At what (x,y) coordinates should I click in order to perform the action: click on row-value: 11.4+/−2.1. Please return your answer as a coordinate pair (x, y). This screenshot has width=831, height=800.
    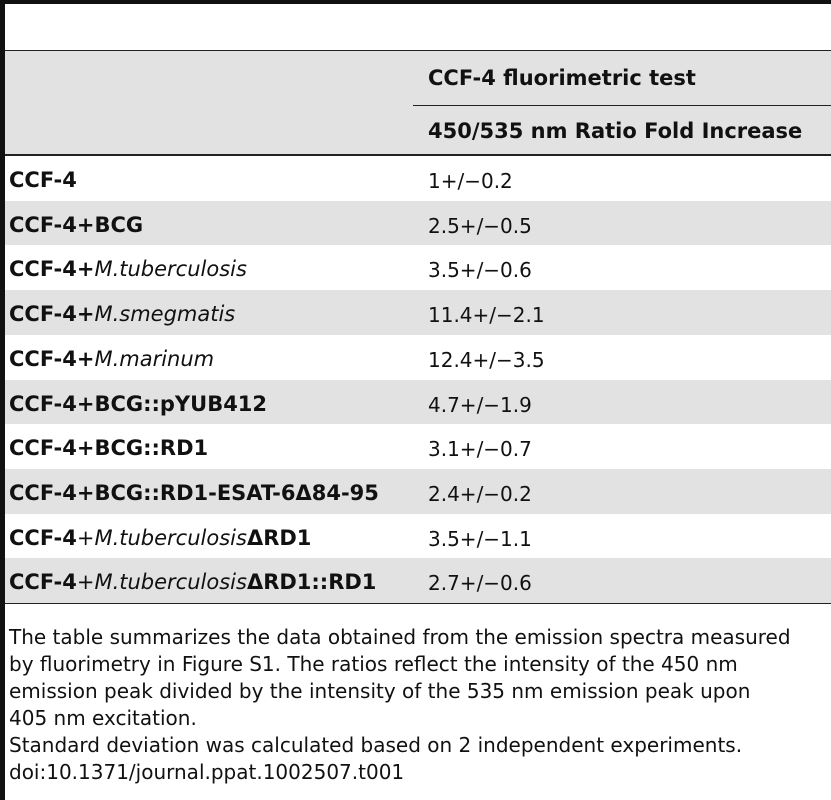
    Looking at the image, I should click on (486, 315).